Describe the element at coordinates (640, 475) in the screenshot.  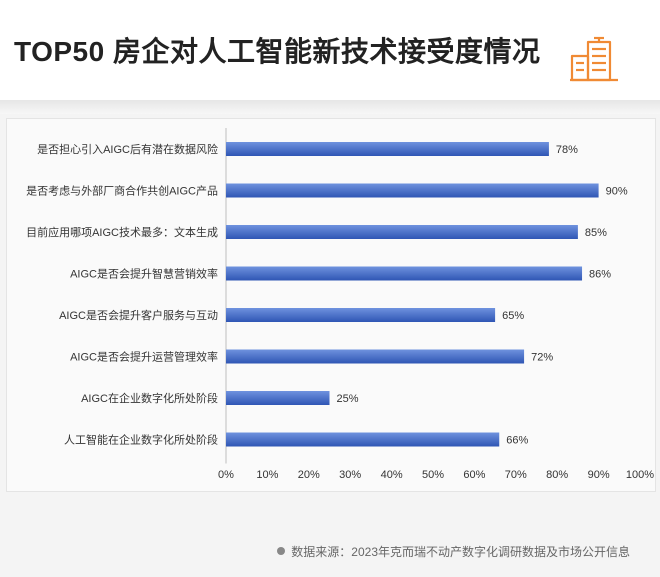
I see `x-tick-label: 100%` at that location.